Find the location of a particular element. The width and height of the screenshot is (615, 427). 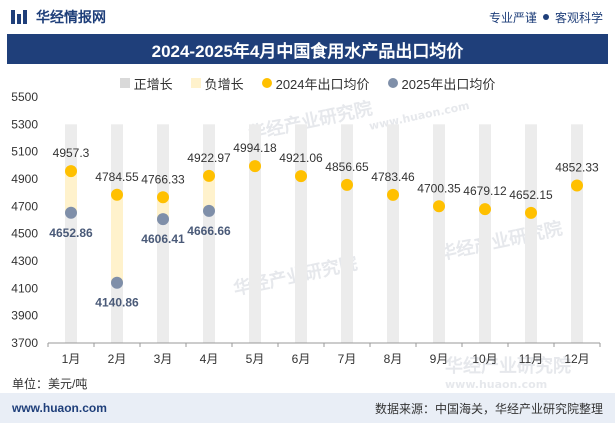

legend-item-2024: 2024年出口均价 is located at coordinates (315, 83).